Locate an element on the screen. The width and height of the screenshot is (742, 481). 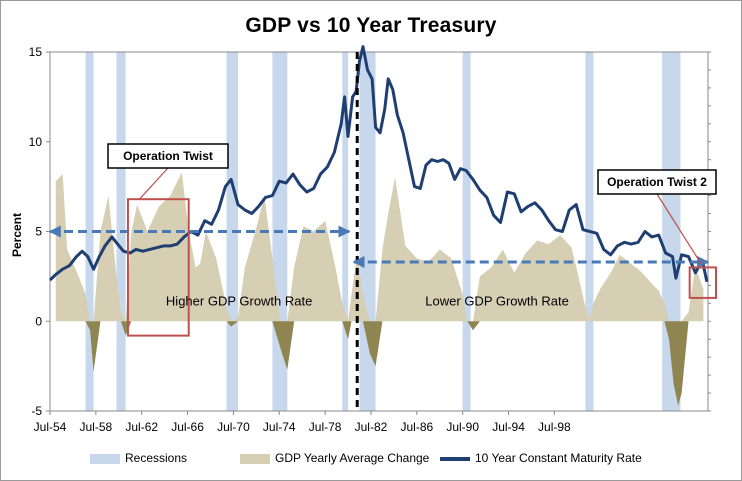
x-tick-label-9: Jul-90 is located at coordinates (462, 427).